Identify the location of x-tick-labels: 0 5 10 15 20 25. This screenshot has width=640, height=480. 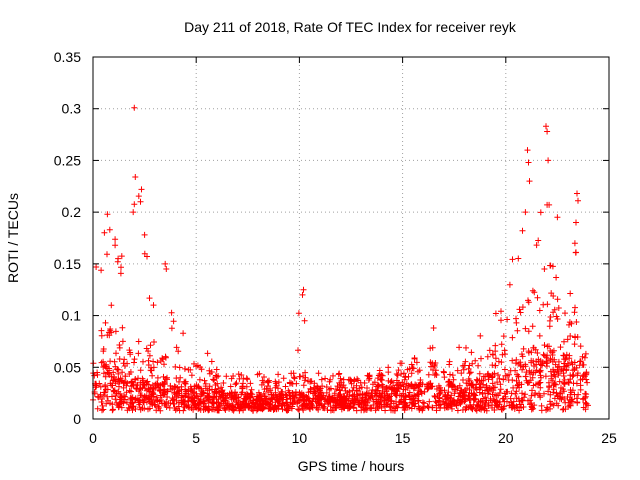
(353, 438).